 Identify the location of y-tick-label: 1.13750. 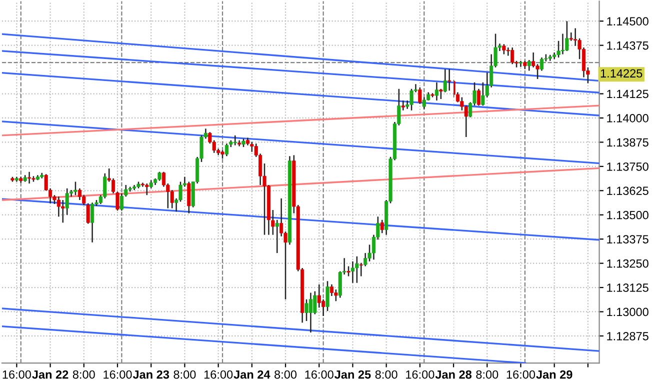
(627, 166).